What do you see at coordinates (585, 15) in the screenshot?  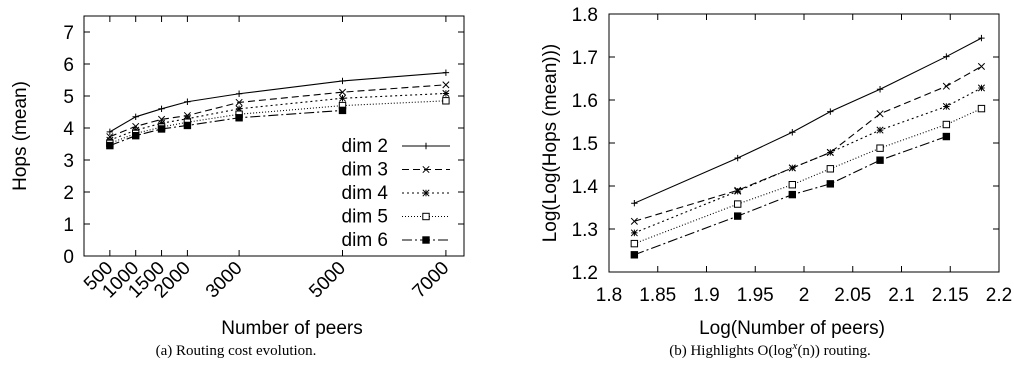 I see `y-tick-label: 1.8` at bounding box center [585, 15].